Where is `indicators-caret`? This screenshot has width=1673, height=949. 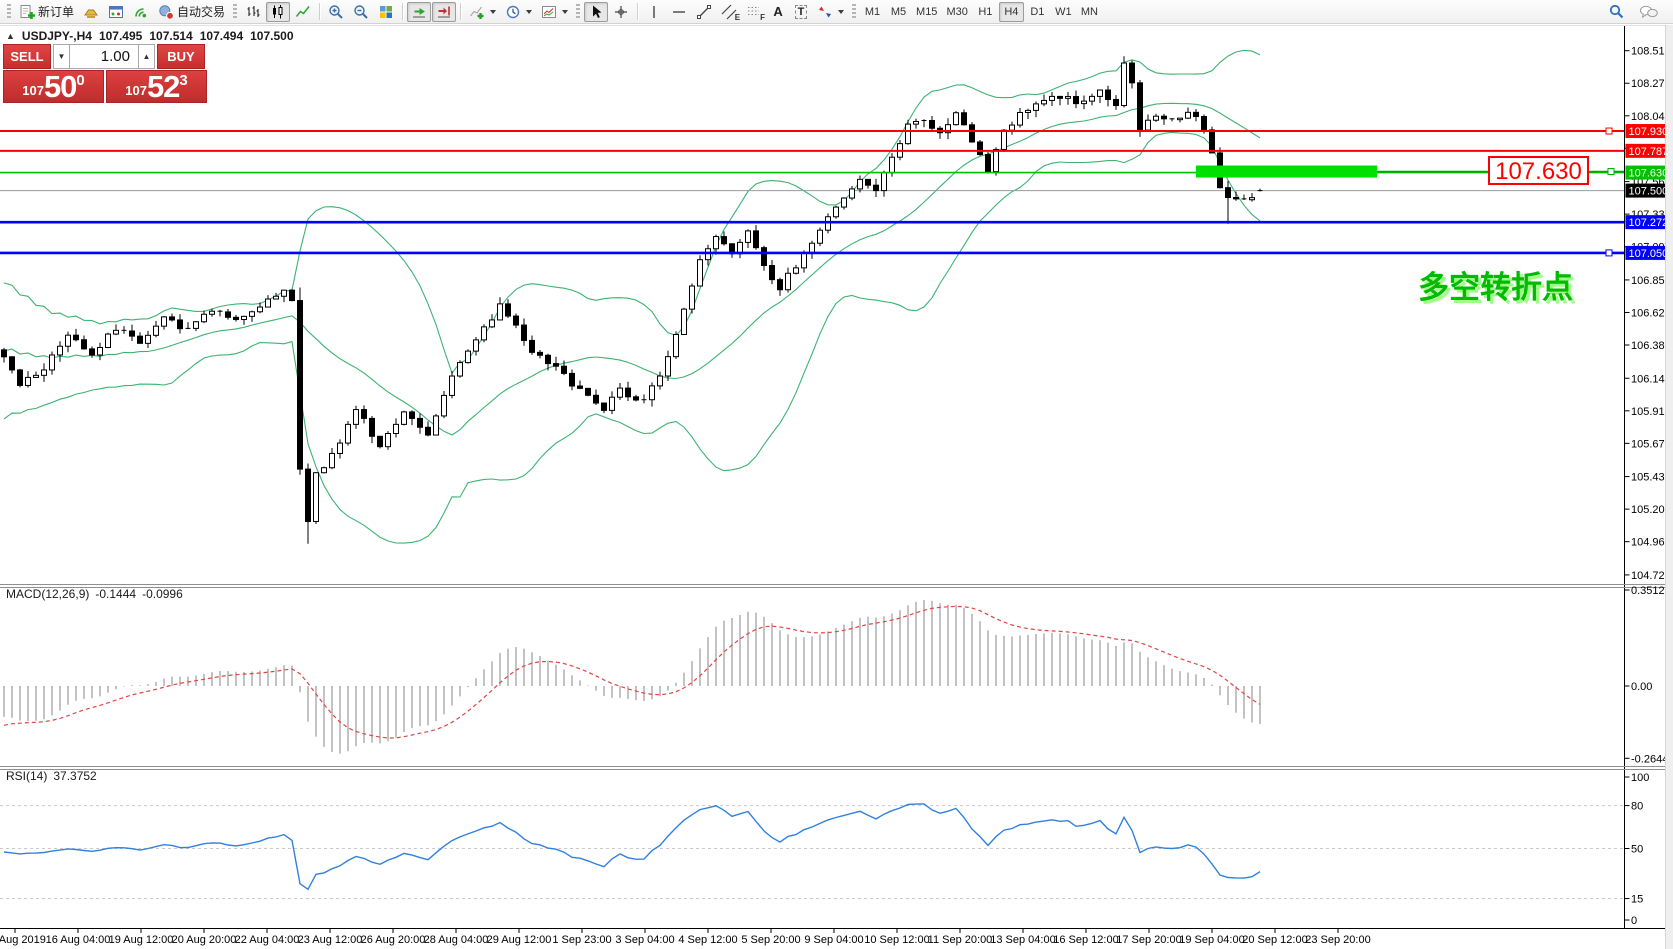 indicators-caret is located at coordinates (493, 11).